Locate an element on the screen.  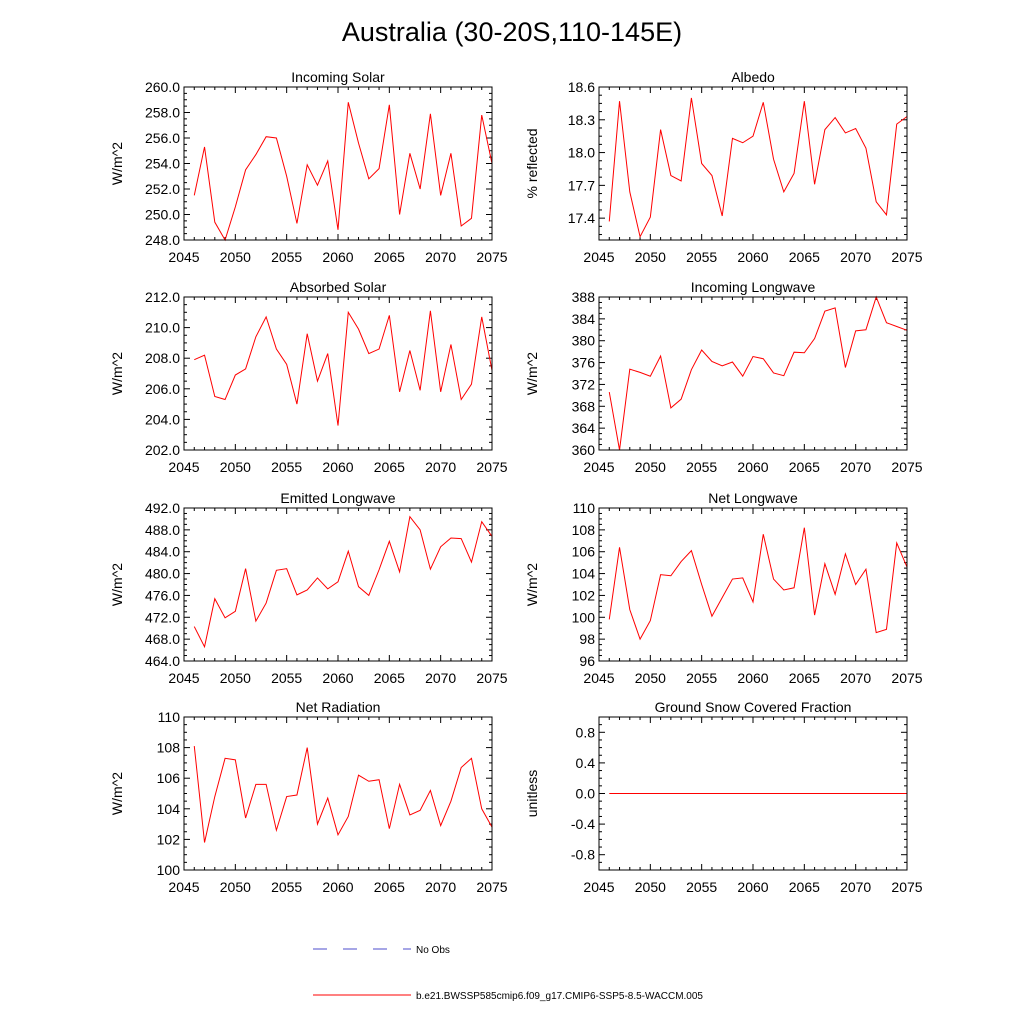
panel-title: Incoming Longwave is located at coordinates (753, 287).